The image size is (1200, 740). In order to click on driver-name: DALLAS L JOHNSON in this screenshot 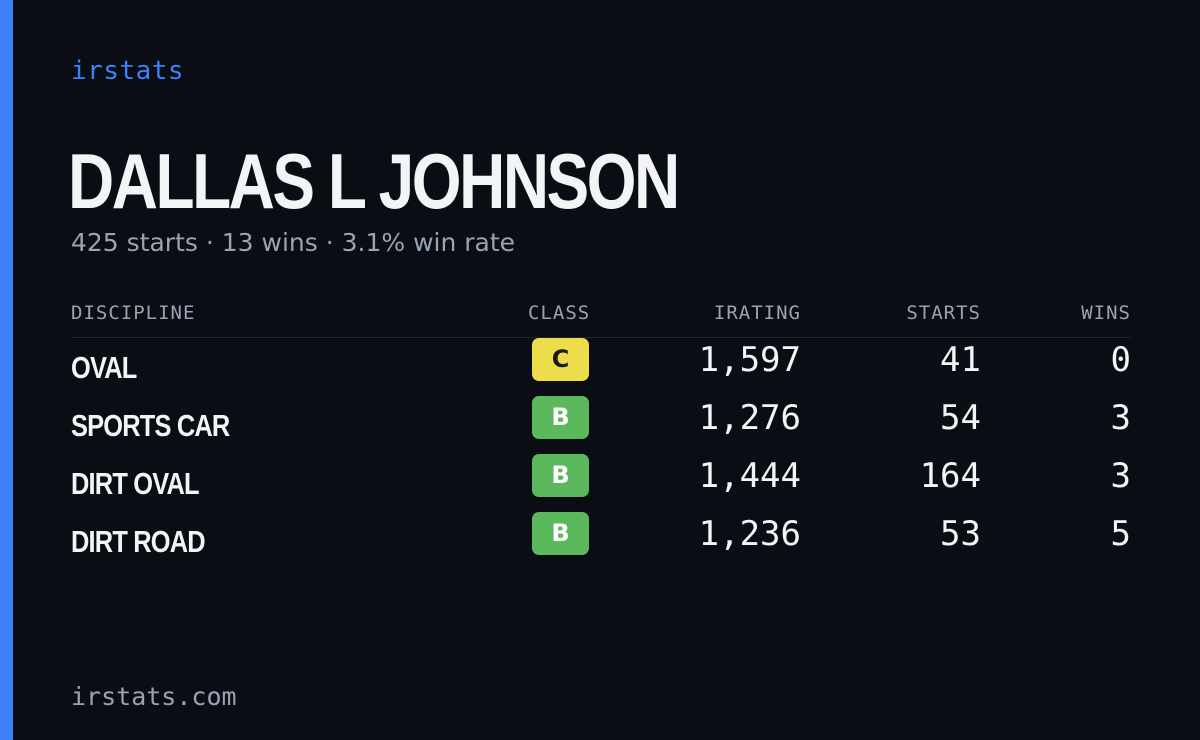, I will do `click(374, 181)`.